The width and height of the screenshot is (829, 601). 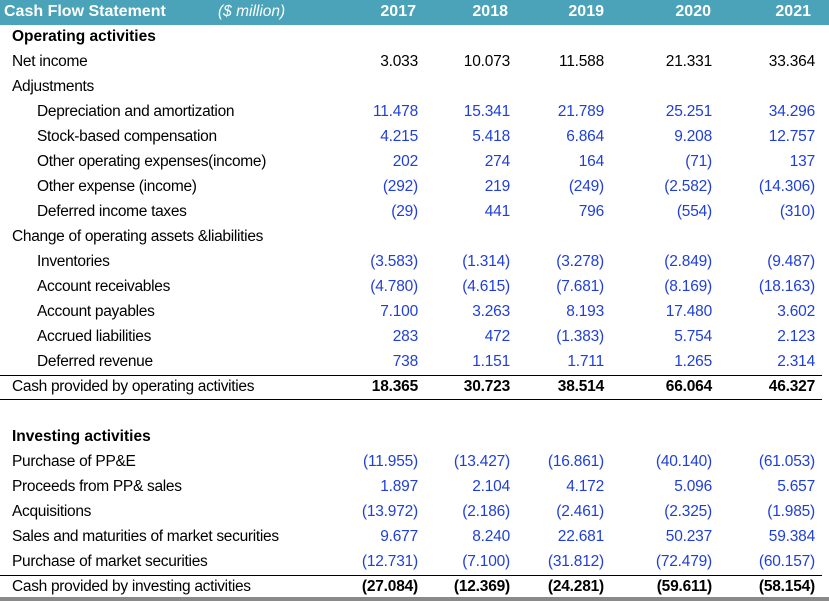 I want to click on year-header-2021: 2021, so click(x=793, y=11).